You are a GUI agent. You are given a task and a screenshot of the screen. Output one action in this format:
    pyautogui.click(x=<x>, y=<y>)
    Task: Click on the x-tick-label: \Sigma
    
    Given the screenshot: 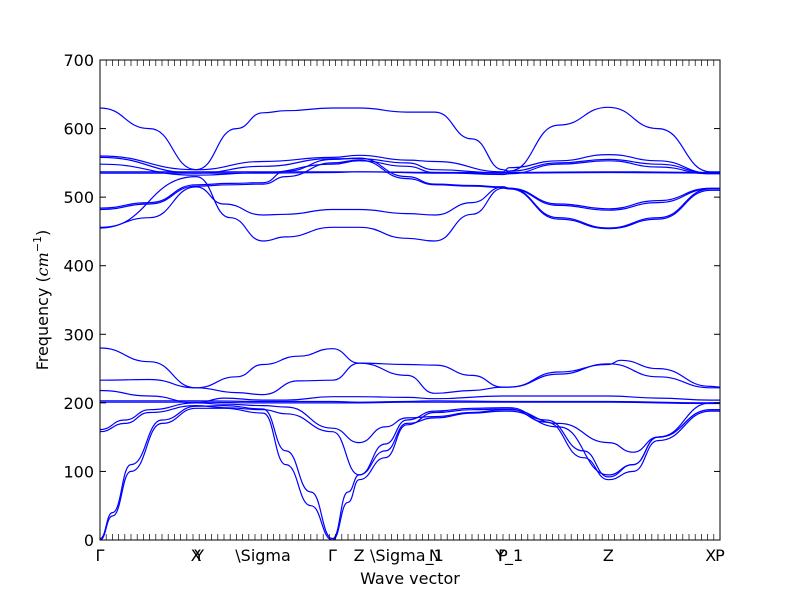 What is the action you would take?
    pyautogui.click(x=263, y=555)
    